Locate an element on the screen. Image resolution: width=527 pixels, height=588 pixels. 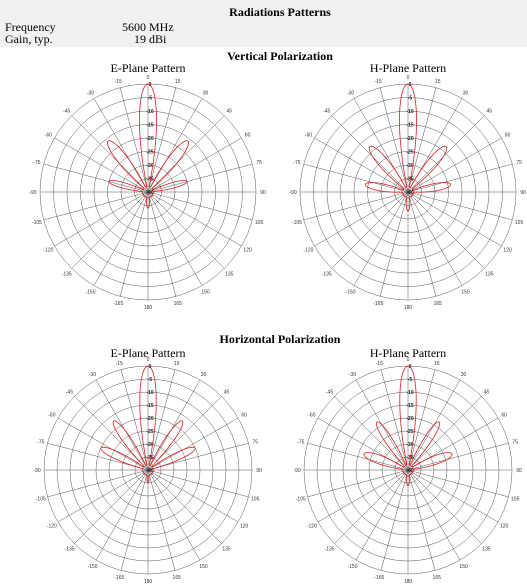
radial-label: -20 is located at coordinates (409, 139).